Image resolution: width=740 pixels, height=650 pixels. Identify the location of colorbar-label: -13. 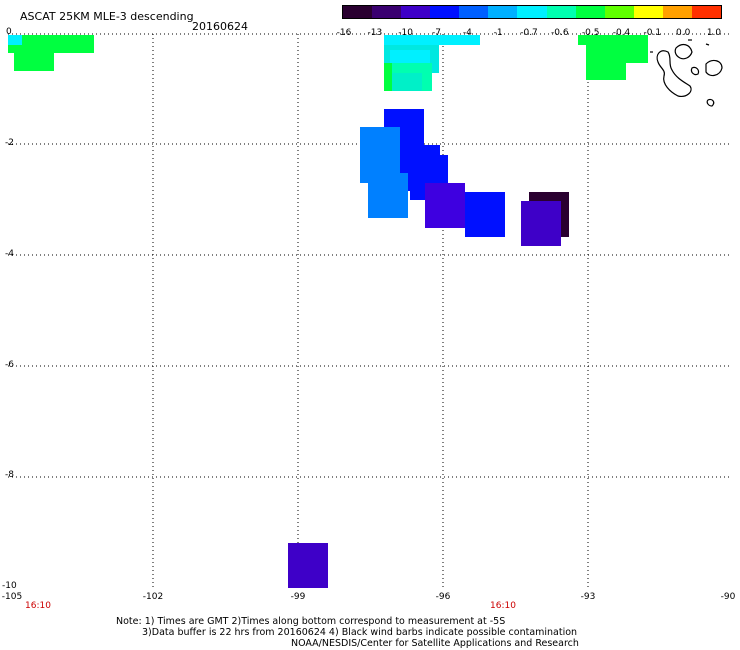
(375, 33).